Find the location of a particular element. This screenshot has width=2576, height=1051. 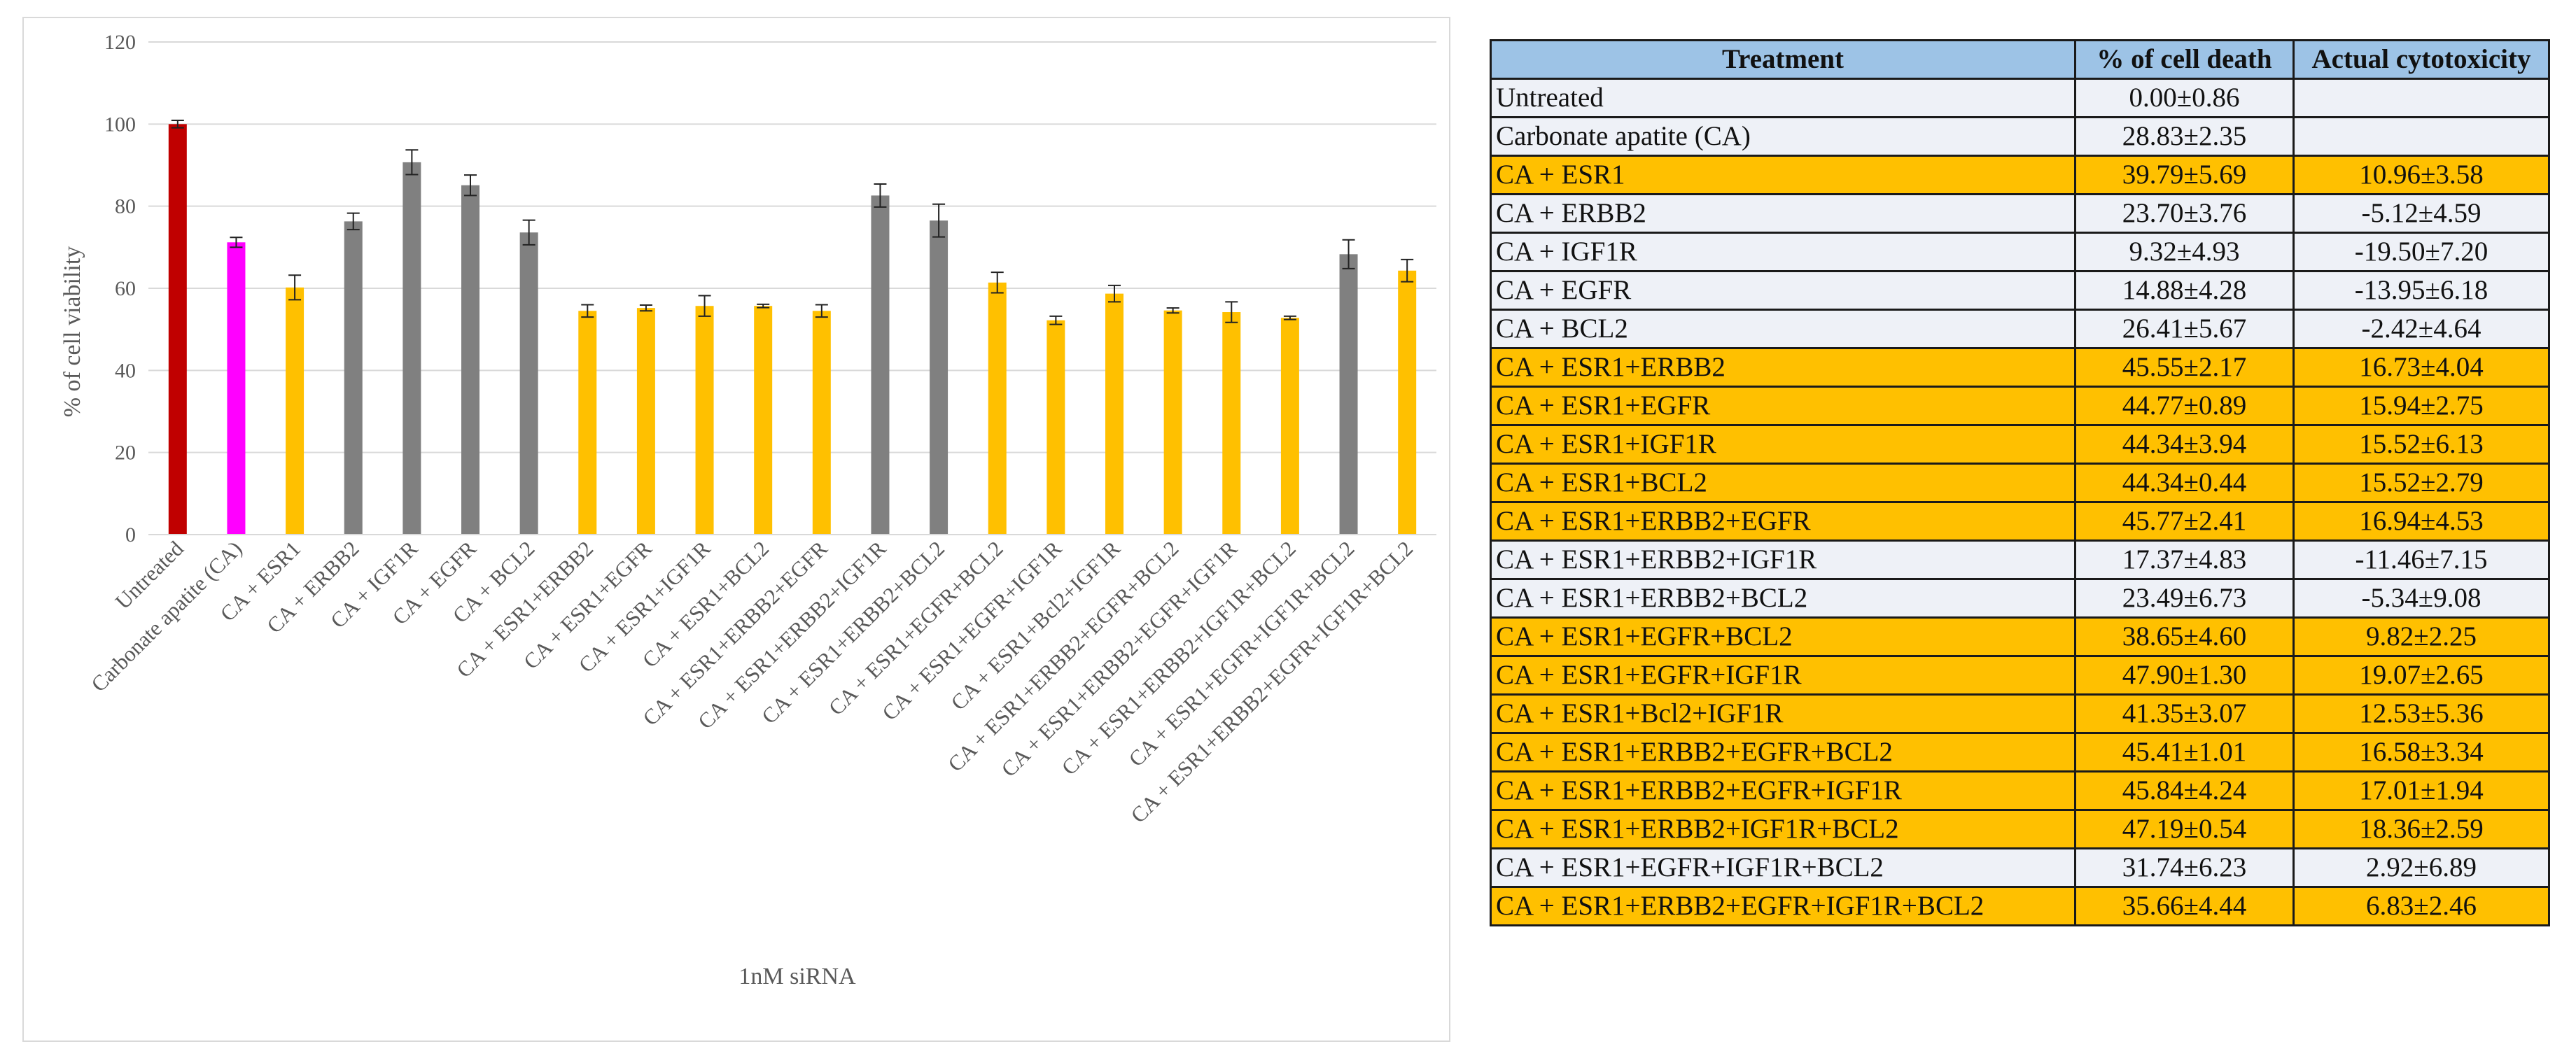

cytotoxicity-cell: 6.83±2.46 is located at coordinates (2421, 906).